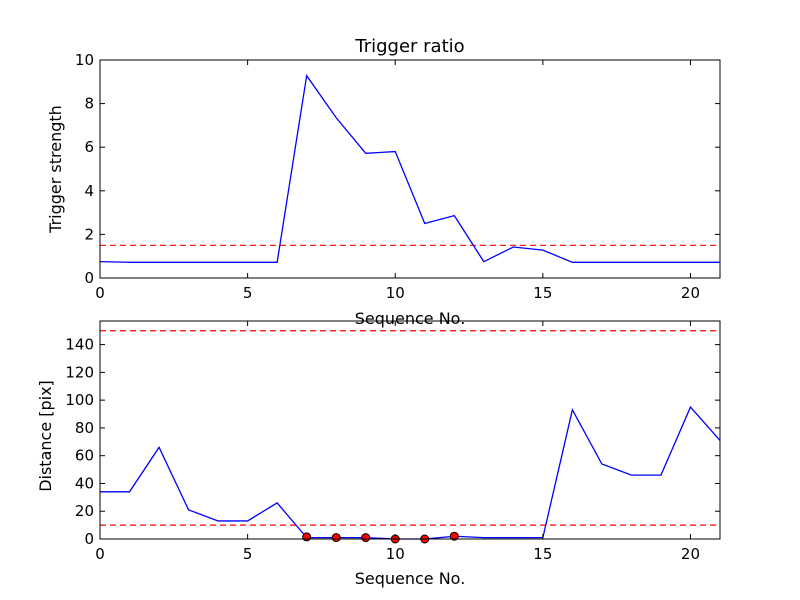 This screenshot has height=600, width=800. What do you see at coordinates (89, 147) in the screenshot?
I see `top-y-tick-label-3: 6` at bounding box center [89, 147].